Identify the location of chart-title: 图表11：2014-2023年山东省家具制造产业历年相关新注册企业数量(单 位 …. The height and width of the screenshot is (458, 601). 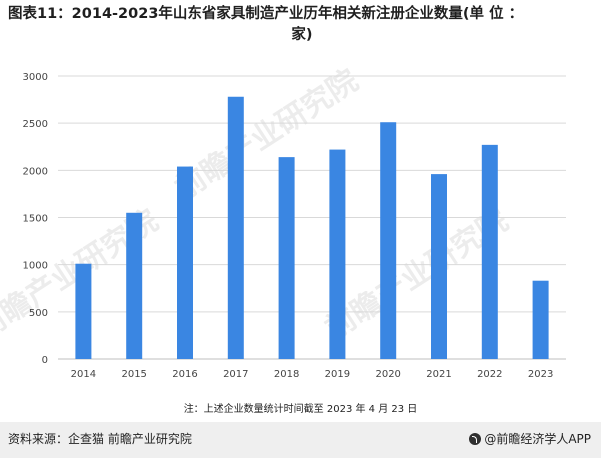
(302, 25).